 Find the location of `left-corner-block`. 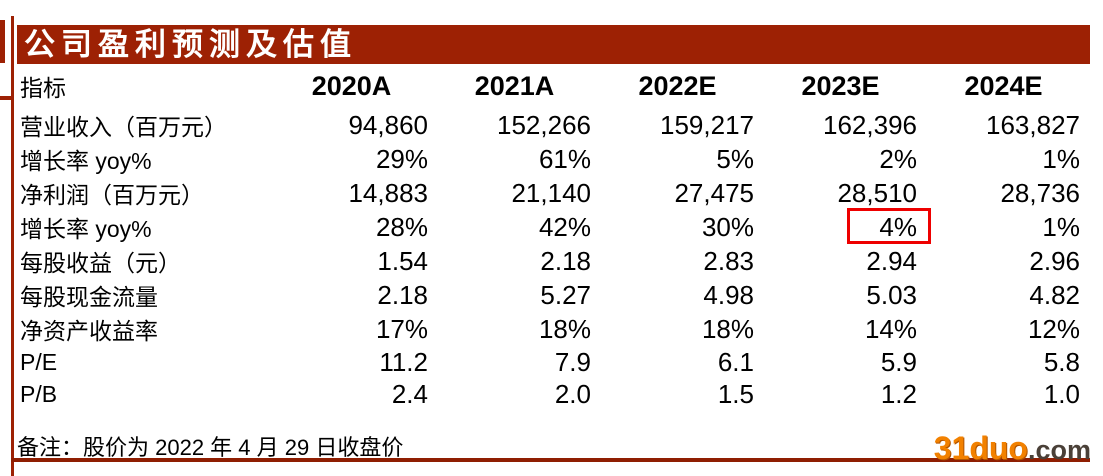

left-corner-block is located at coordinates (2, 41).